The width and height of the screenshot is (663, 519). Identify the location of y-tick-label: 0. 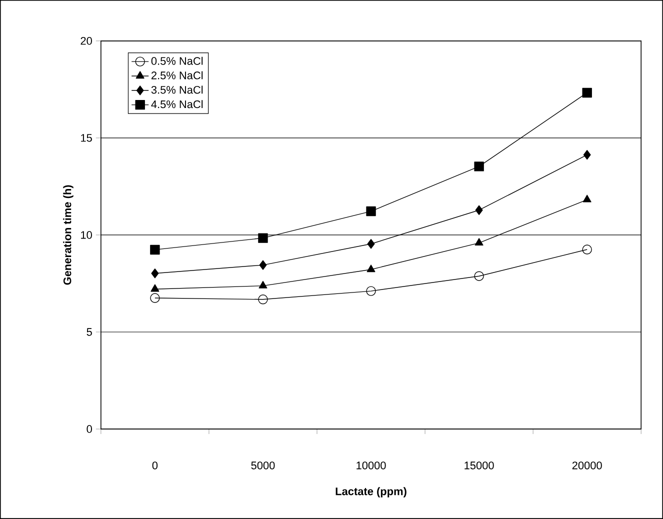
(89, 429).